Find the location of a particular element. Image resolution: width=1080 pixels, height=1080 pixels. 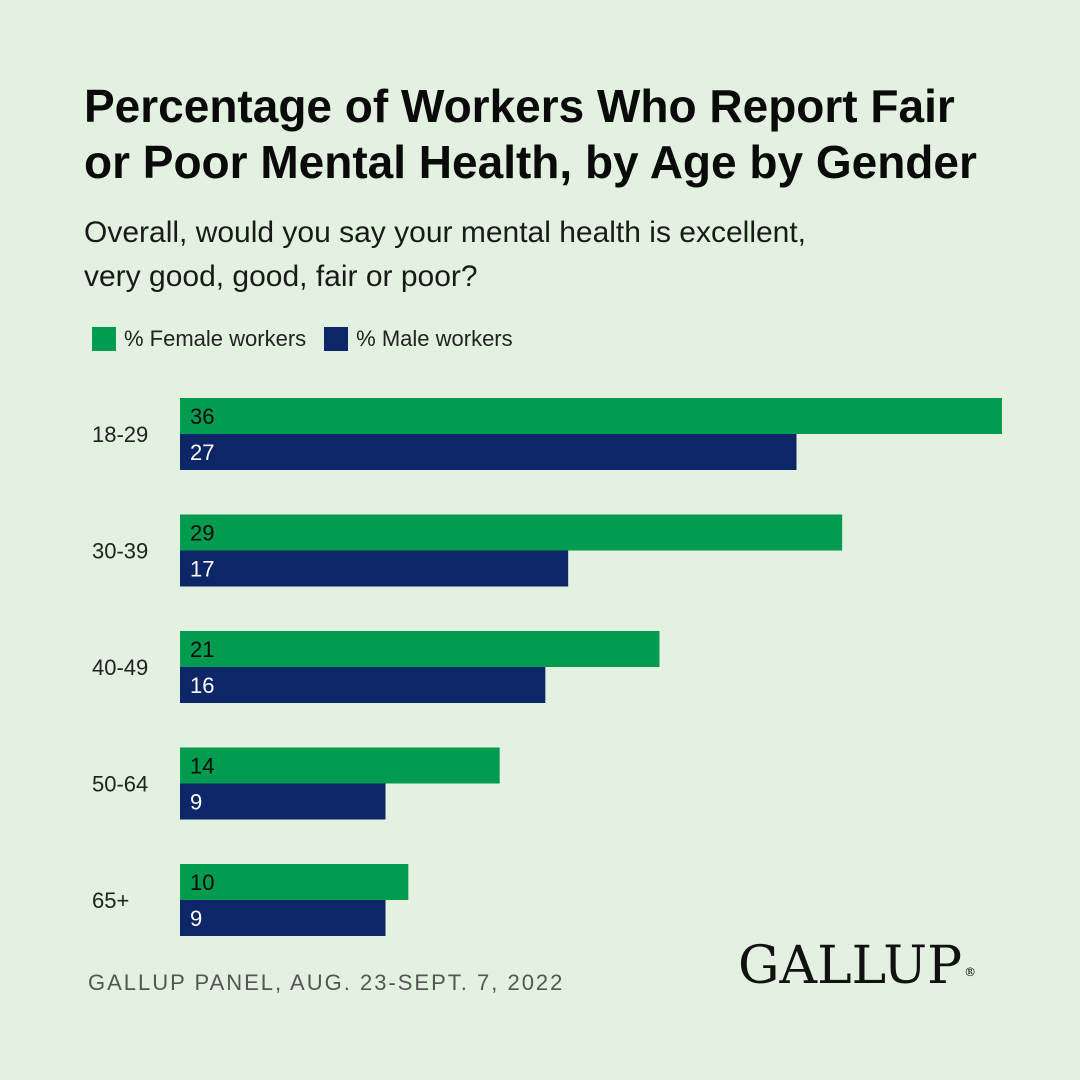

category-label-30-39: 30-39 is located at coordinates (120, 551).